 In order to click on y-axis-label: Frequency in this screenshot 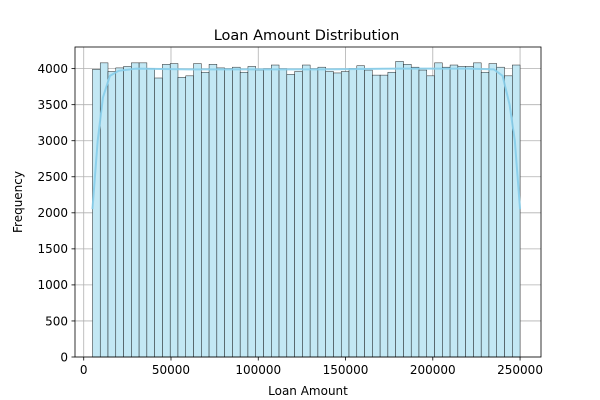, I will do `click(18, 202)`.